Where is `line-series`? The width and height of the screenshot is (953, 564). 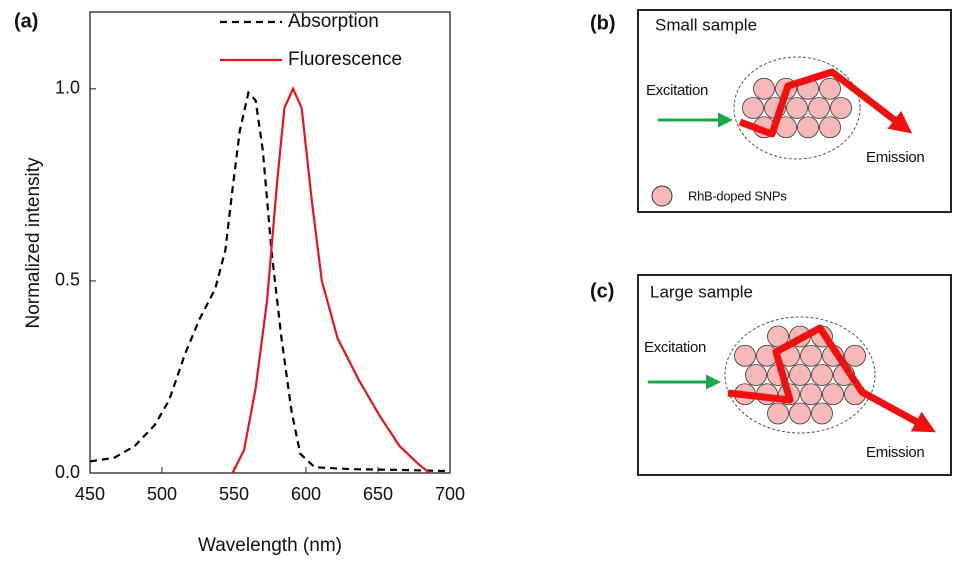 line-series is located at coordinates (331, 280).